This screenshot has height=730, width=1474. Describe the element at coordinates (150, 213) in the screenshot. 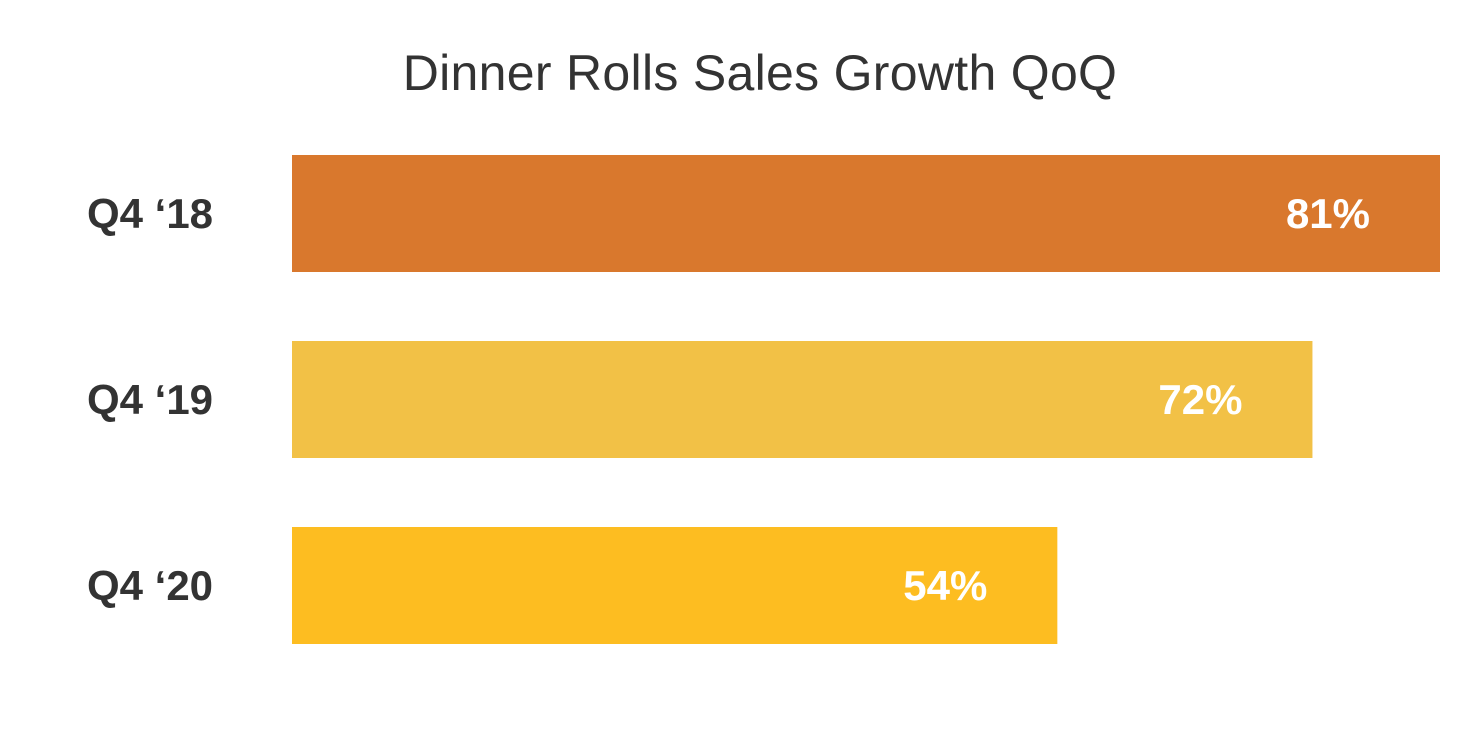

I see `category-label: Q4 ‘18` at that location.